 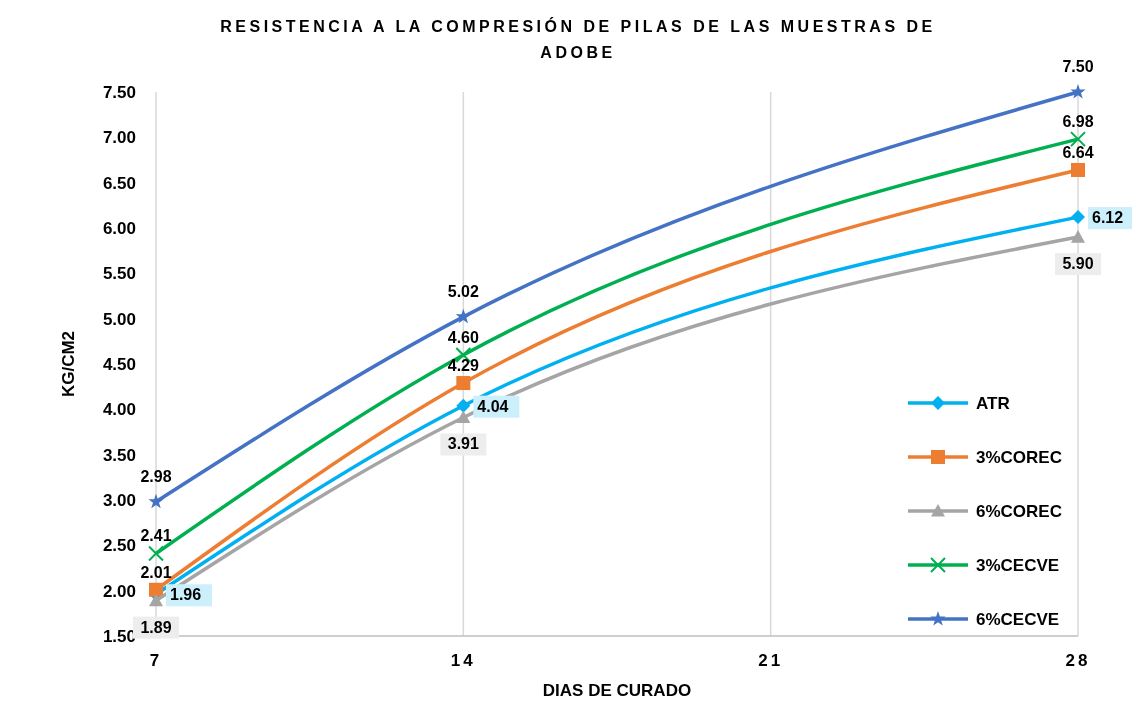 What do you see at coordinates (68, 364) in the screenshot?
I see `y-axis-title: KG/CM2` at bounding box center [68, 364].